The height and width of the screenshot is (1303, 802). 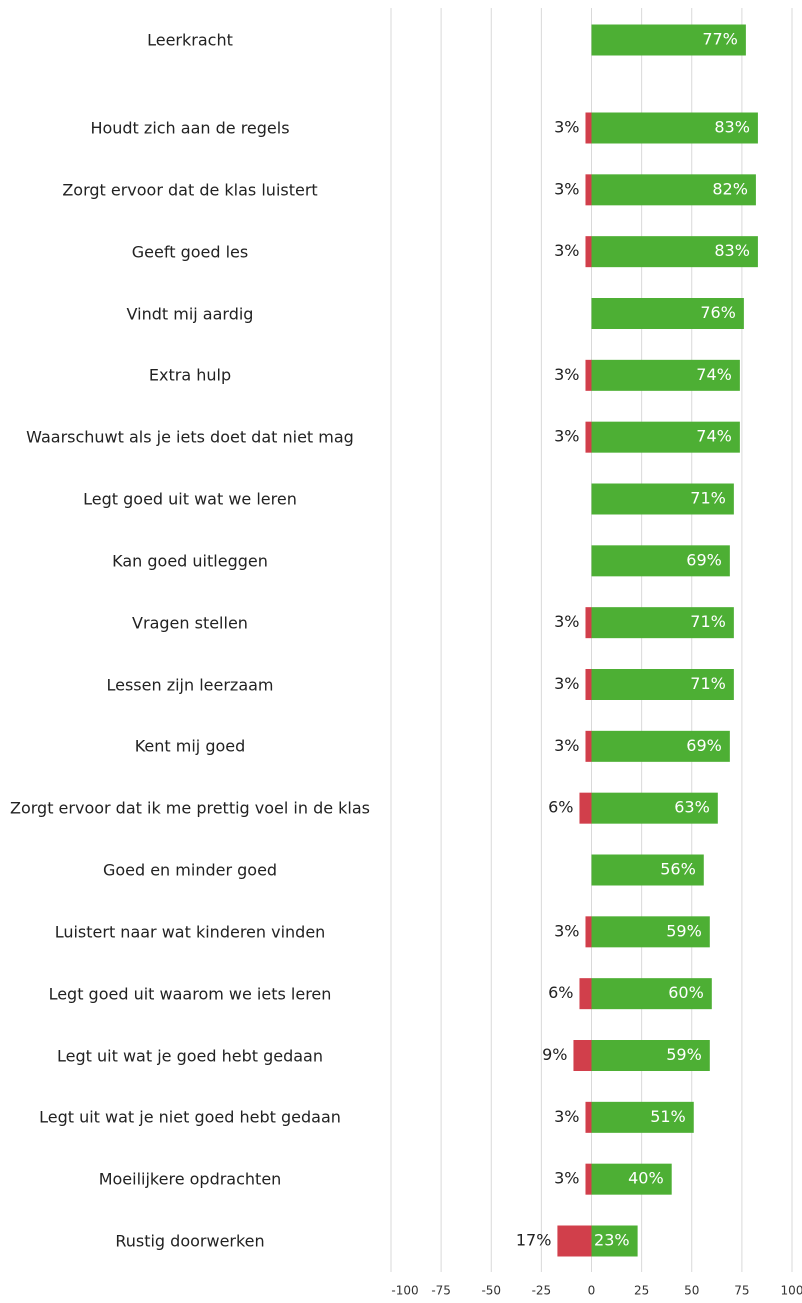 What do you see at coordinates (190, 1055) in the screenshot?
I see `category-label: Legt uit wat je goed hebt gedaan` at bounding box center [190, 1055].